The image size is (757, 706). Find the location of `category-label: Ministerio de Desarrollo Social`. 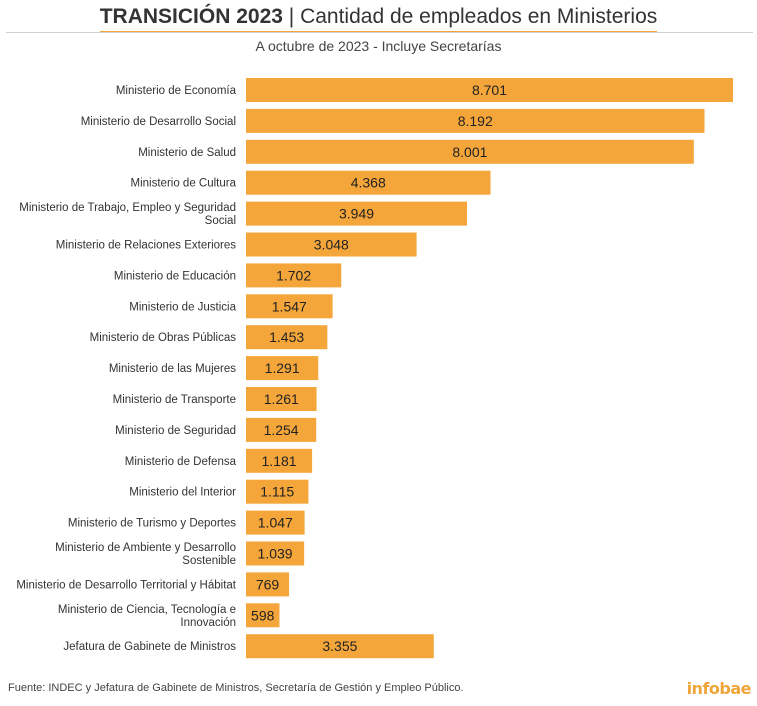

category-label: Ministerio de Desarrollo Social is located at coordinates (158, 122).